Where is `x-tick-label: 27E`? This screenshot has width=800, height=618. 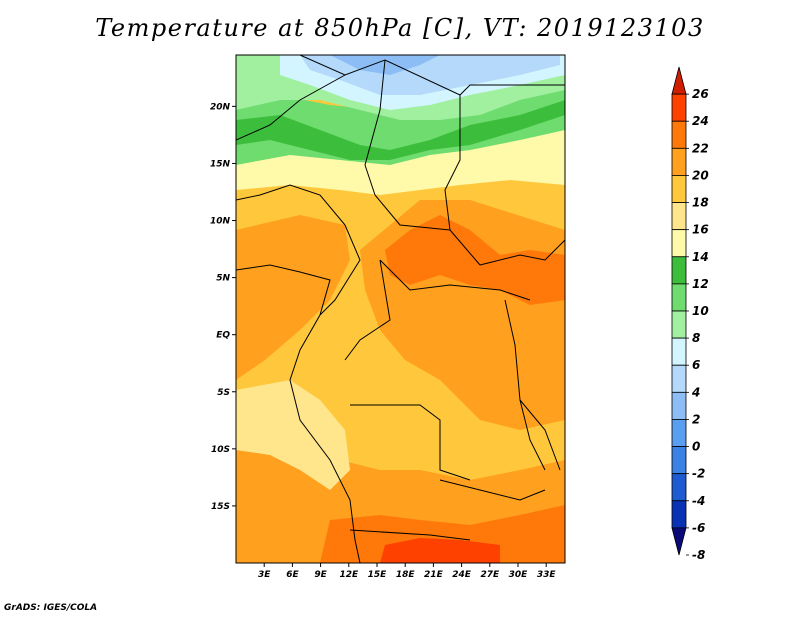 x-tick-label: 27E is located at coordinates (490, 575).